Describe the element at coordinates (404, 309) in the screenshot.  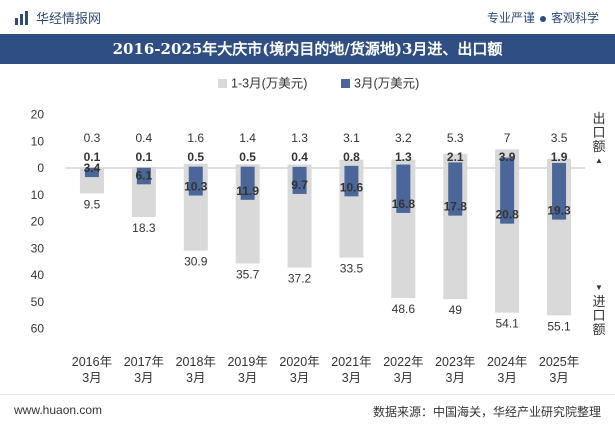
I see `label-q1-import-7: 48.6` at that location.